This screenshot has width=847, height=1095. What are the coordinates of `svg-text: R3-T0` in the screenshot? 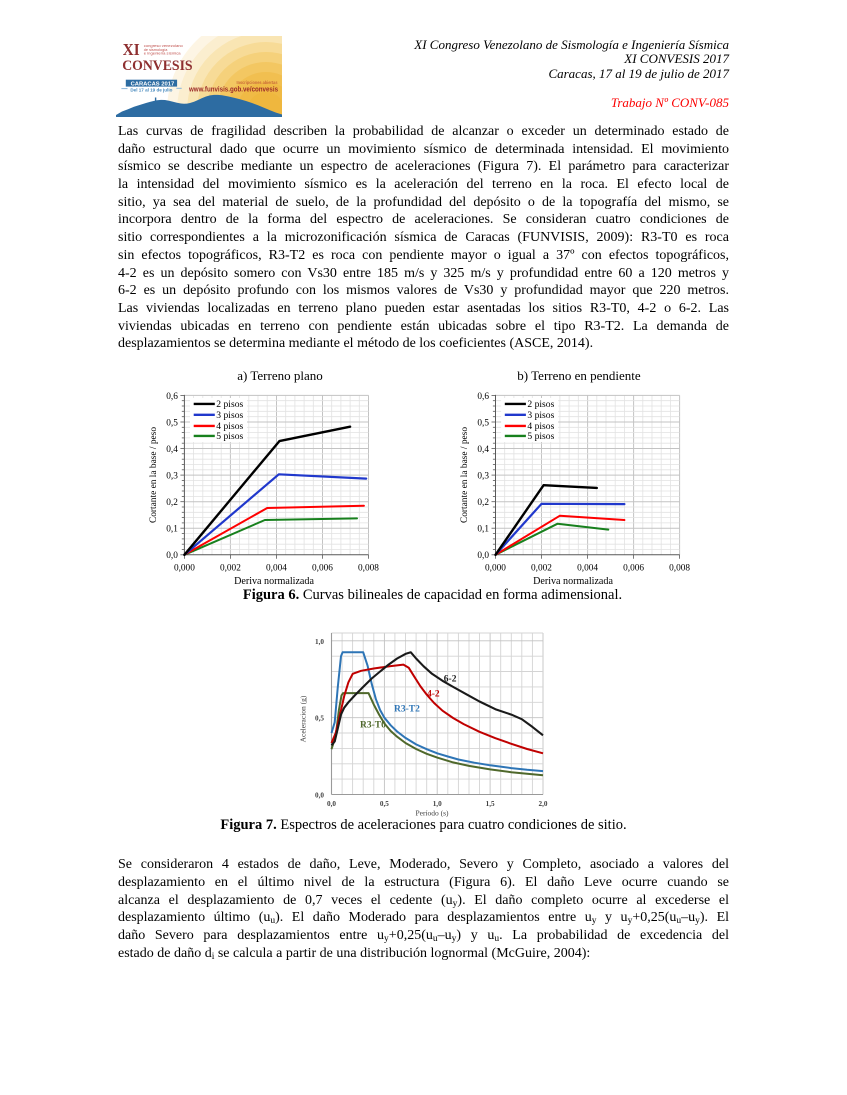 It's located at (373, 726).